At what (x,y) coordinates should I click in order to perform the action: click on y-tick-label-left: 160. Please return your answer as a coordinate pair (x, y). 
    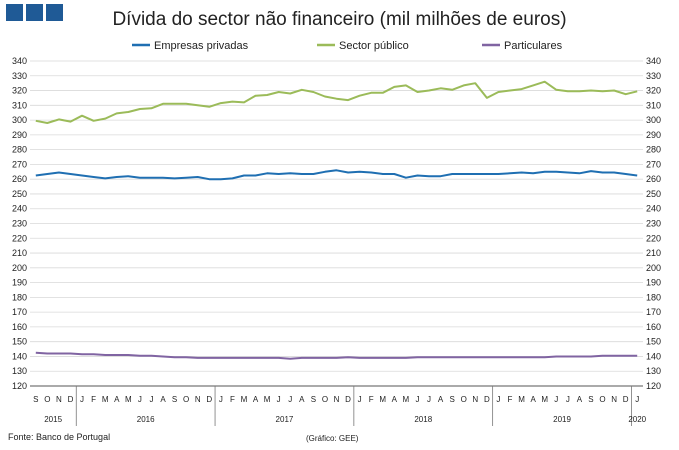
    Looking at the image, I should click on (19, 327).